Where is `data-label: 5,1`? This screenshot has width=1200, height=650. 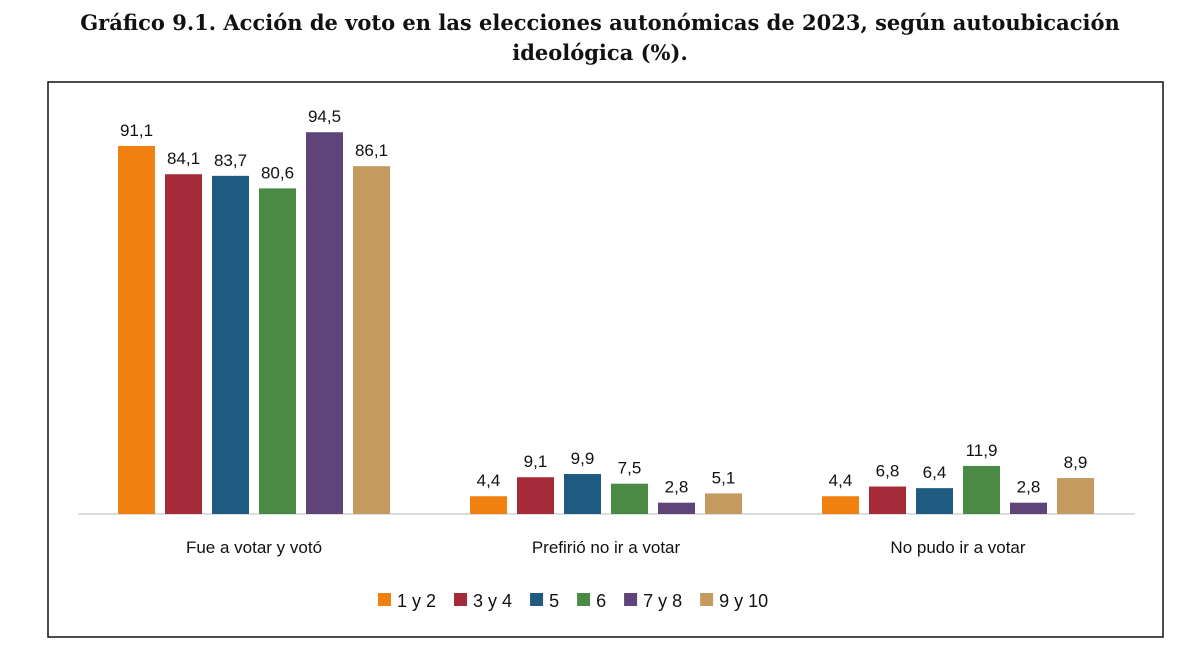
data-label: 5,1 is located at coordinates (724, 477).